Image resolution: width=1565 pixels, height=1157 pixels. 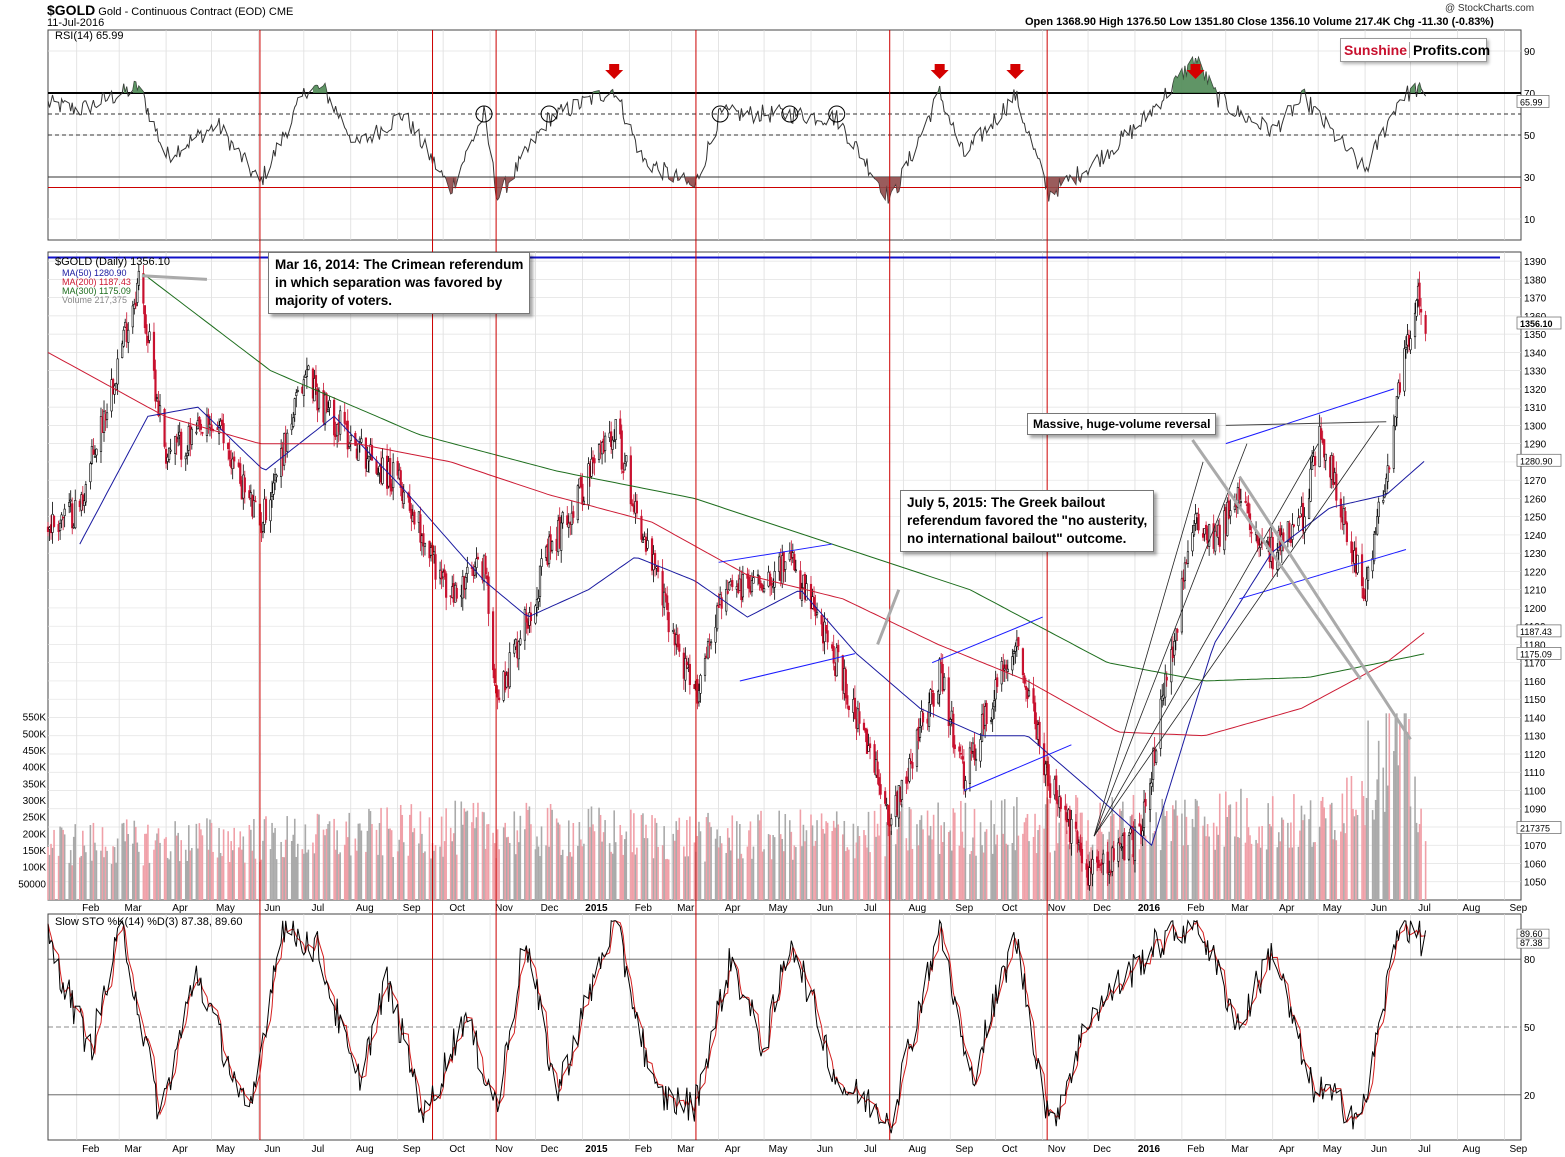 I want to click on trend-channel, so click(x=1017, y=767).